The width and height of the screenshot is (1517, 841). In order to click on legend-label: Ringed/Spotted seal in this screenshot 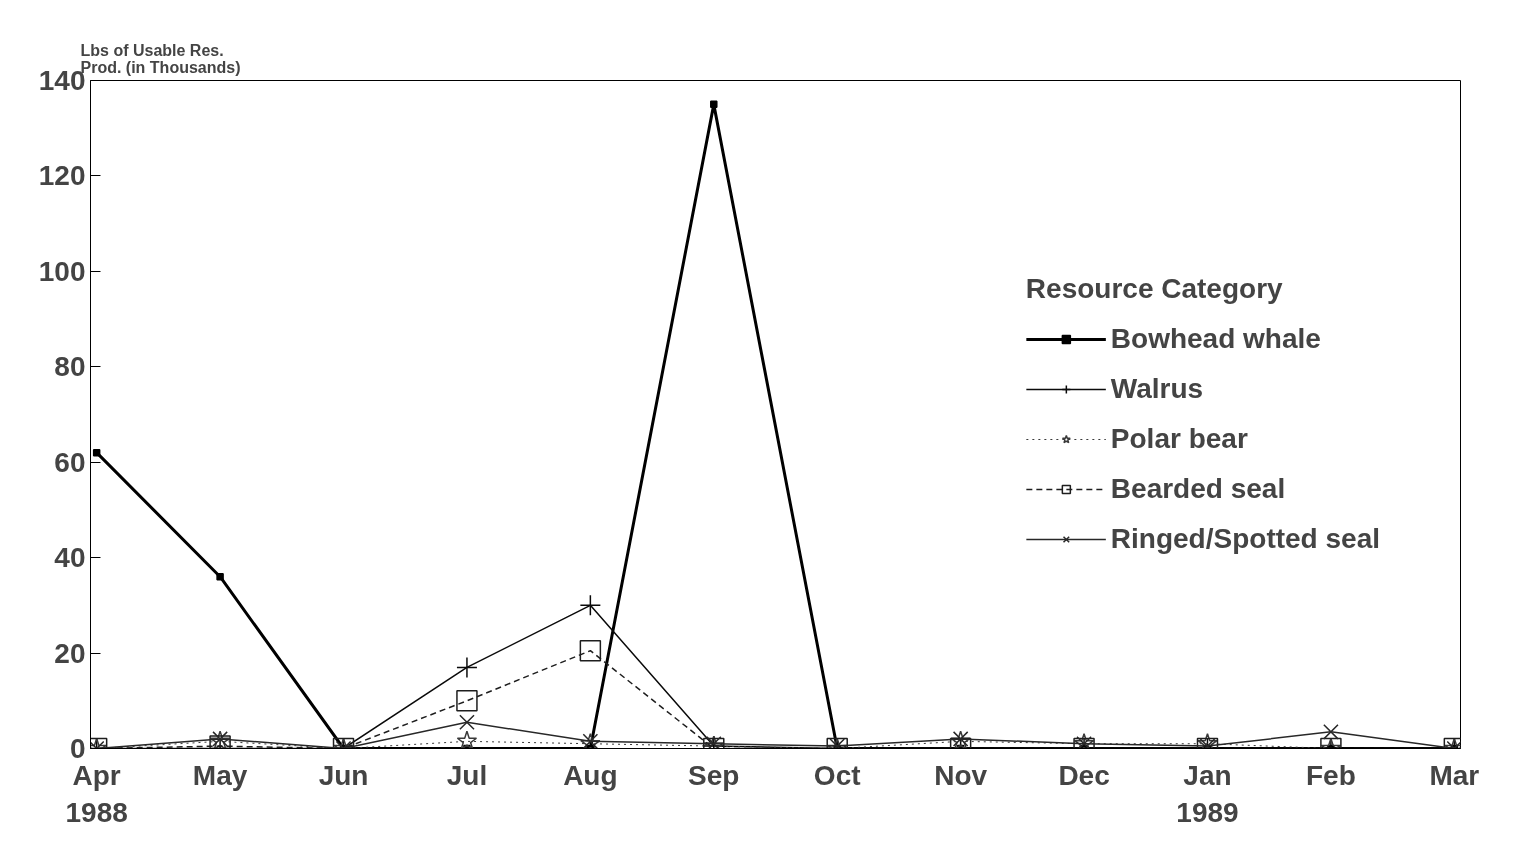, I will do `click(1245, 539)`.